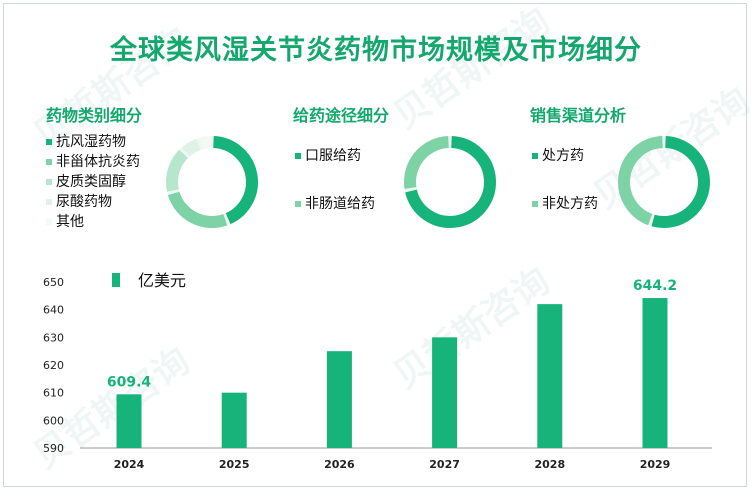  What do you see at coordinates (53, 337) in the screenshot?
I see `y-tick-label: 630` at bounding box center [53, 337].